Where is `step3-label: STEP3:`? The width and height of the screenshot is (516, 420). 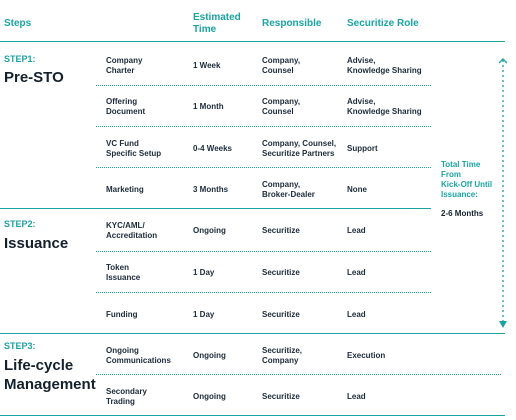
step3-label: STEP3: is located at coordinates (20, 346).